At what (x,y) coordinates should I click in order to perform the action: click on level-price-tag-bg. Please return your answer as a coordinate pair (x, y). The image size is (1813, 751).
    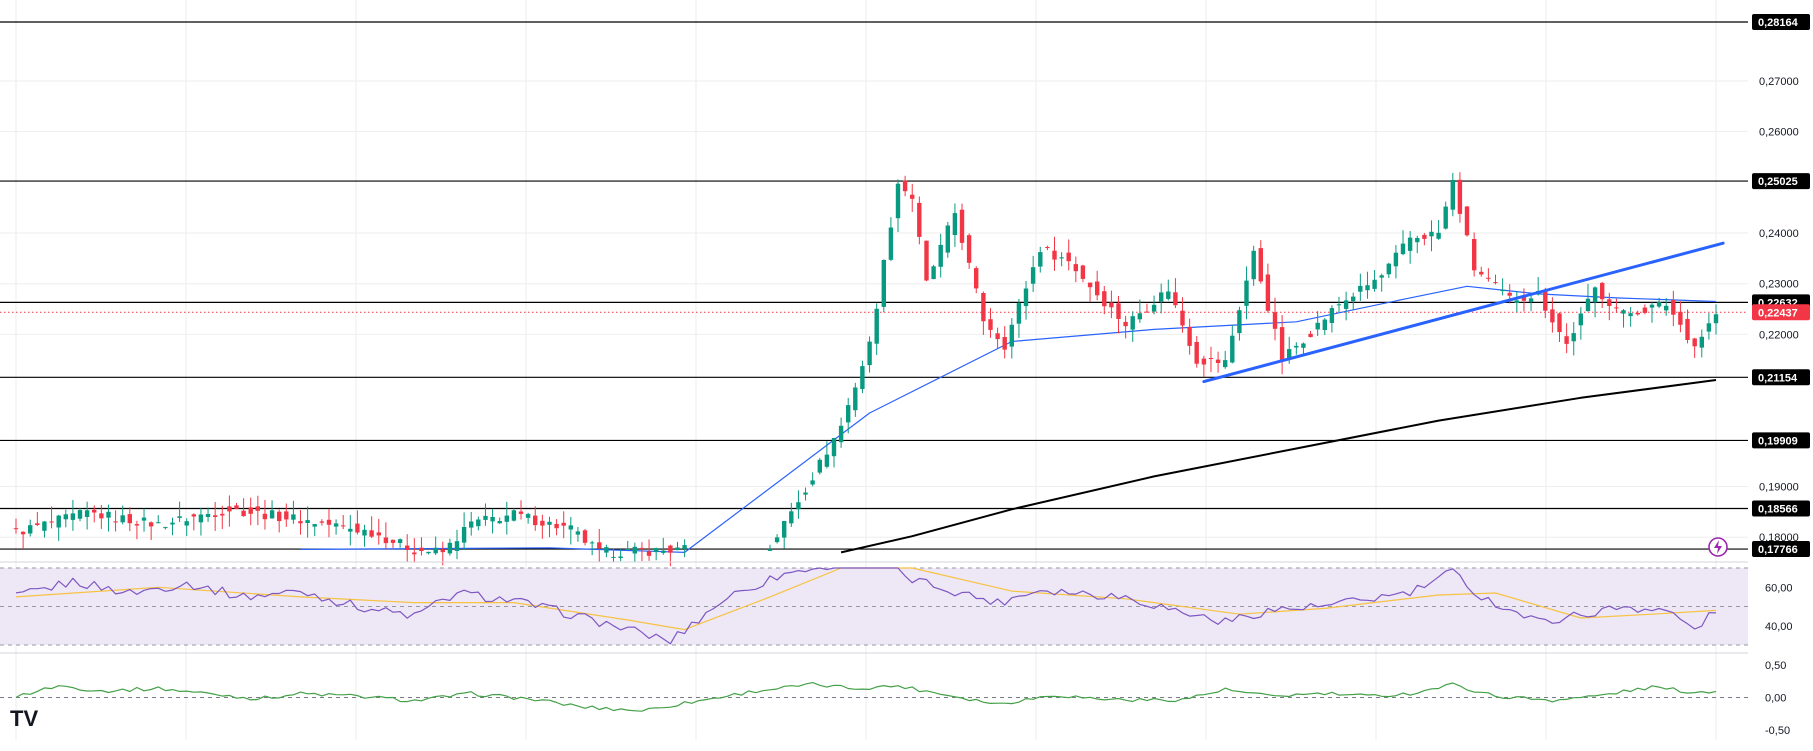
    Looking at the image, I should click on (1781, 549).